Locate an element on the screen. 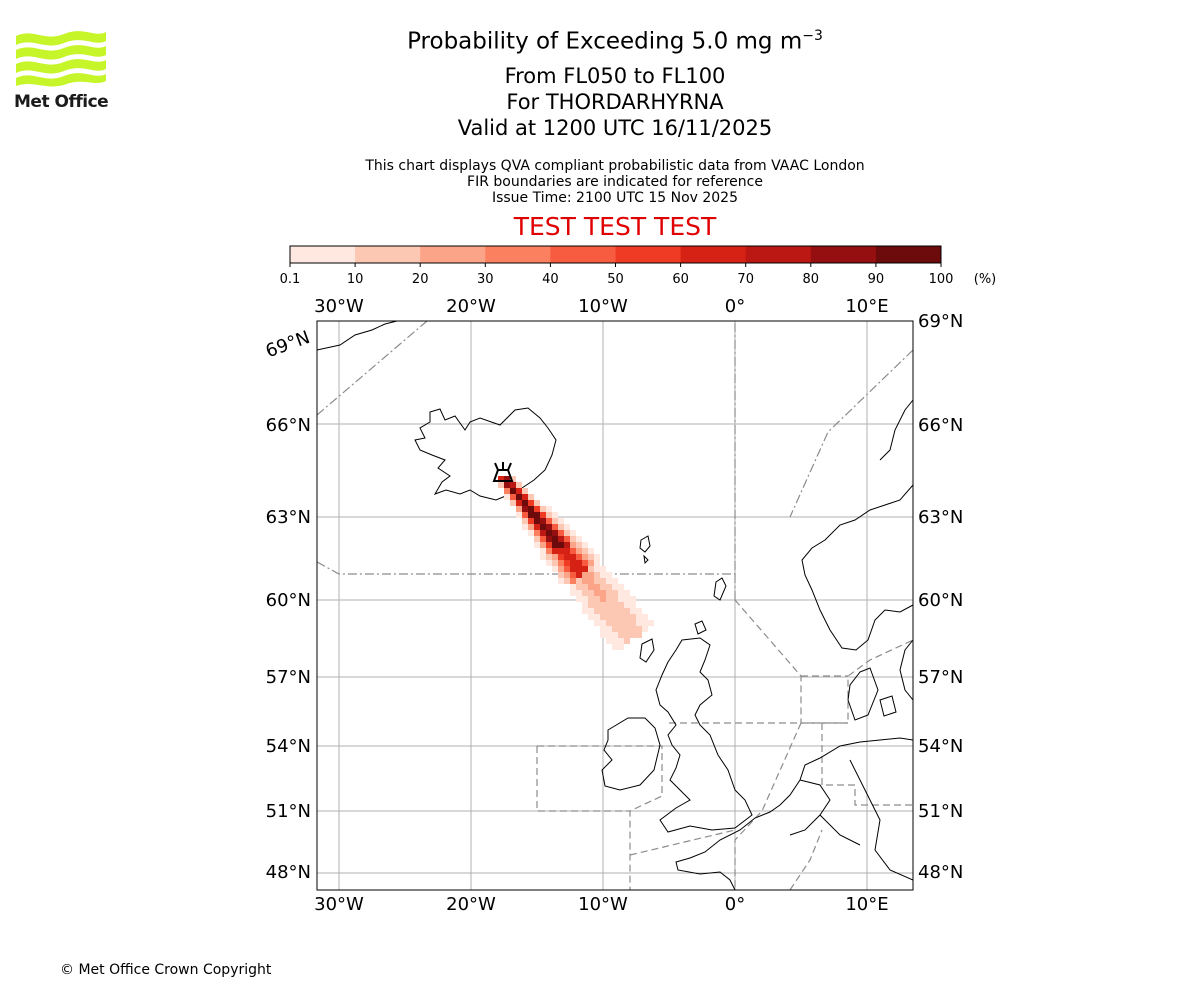 Image resolution: width=1200 pixels, height=1000 pixels. lat-label: 66°N is located at coordinates (940, 425).